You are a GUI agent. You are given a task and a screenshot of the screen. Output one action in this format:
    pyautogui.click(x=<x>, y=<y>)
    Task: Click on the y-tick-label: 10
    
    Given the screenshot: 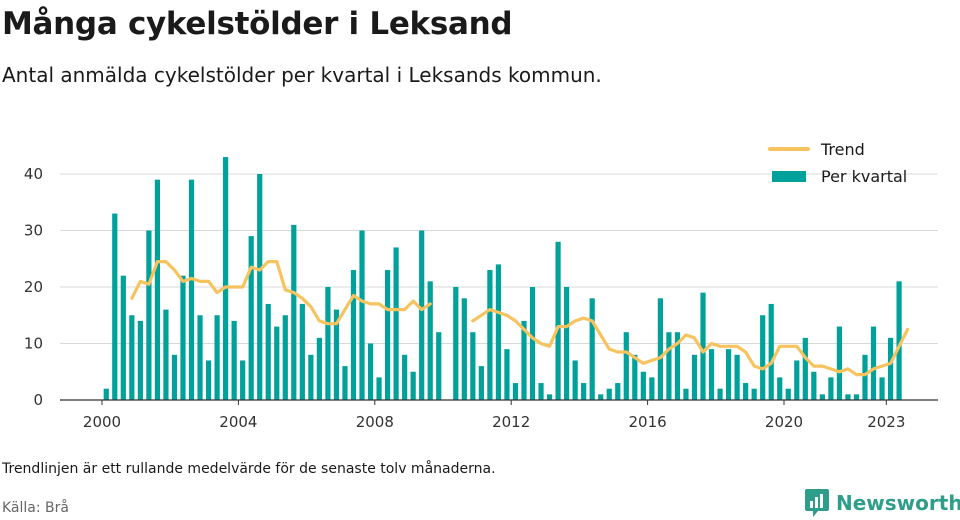 What is the action you would take?
    pyautogui.click(x=33, y=344)
    